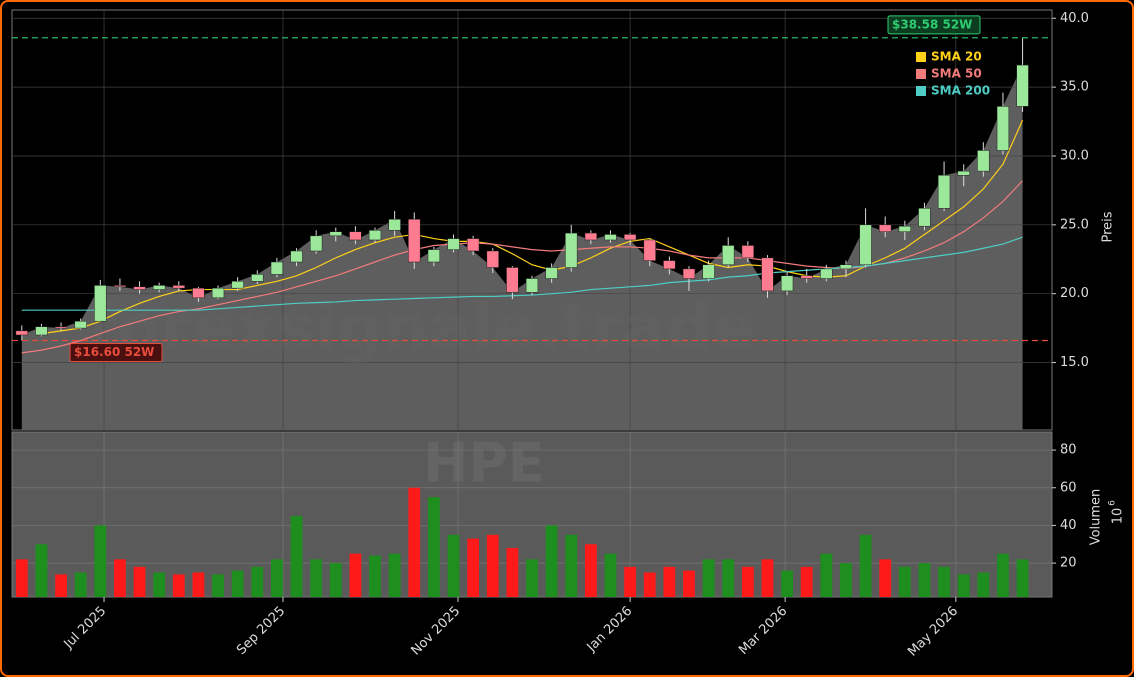  What do you see at coordinates (1074, 362) in the screenshot?
I see `y-tick-label: 15.0` at bounding box center [1074, 362].